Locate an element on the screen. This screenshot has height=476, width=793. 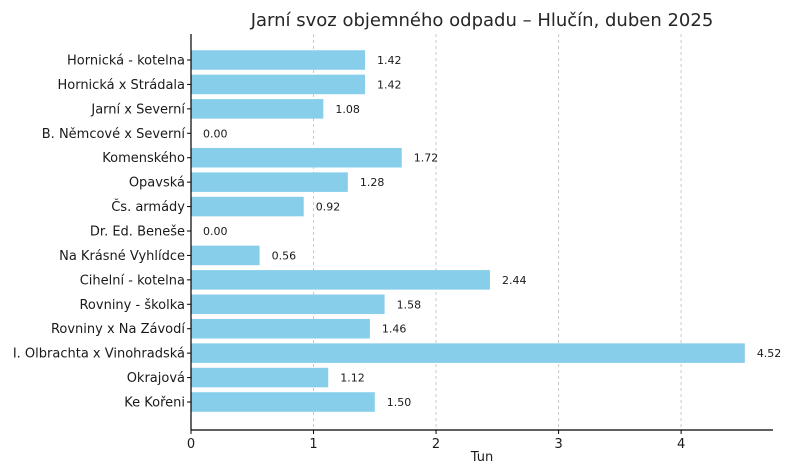
category-label: Hornická x Strádala is located at coordinates (121, 85).